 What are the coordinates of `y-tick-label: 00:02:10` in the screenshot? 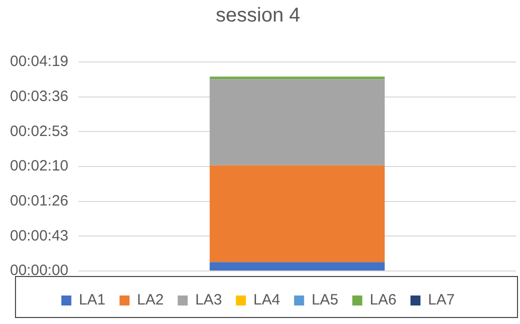 It's located at (39, 166).